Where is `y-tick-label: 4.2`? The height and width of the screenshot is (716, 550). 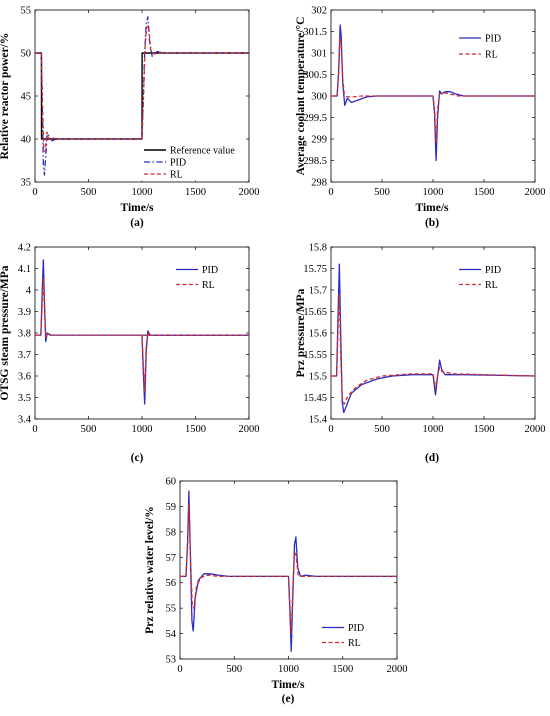
y-tick-label: 4.2 is located at coordinates (24, 248).